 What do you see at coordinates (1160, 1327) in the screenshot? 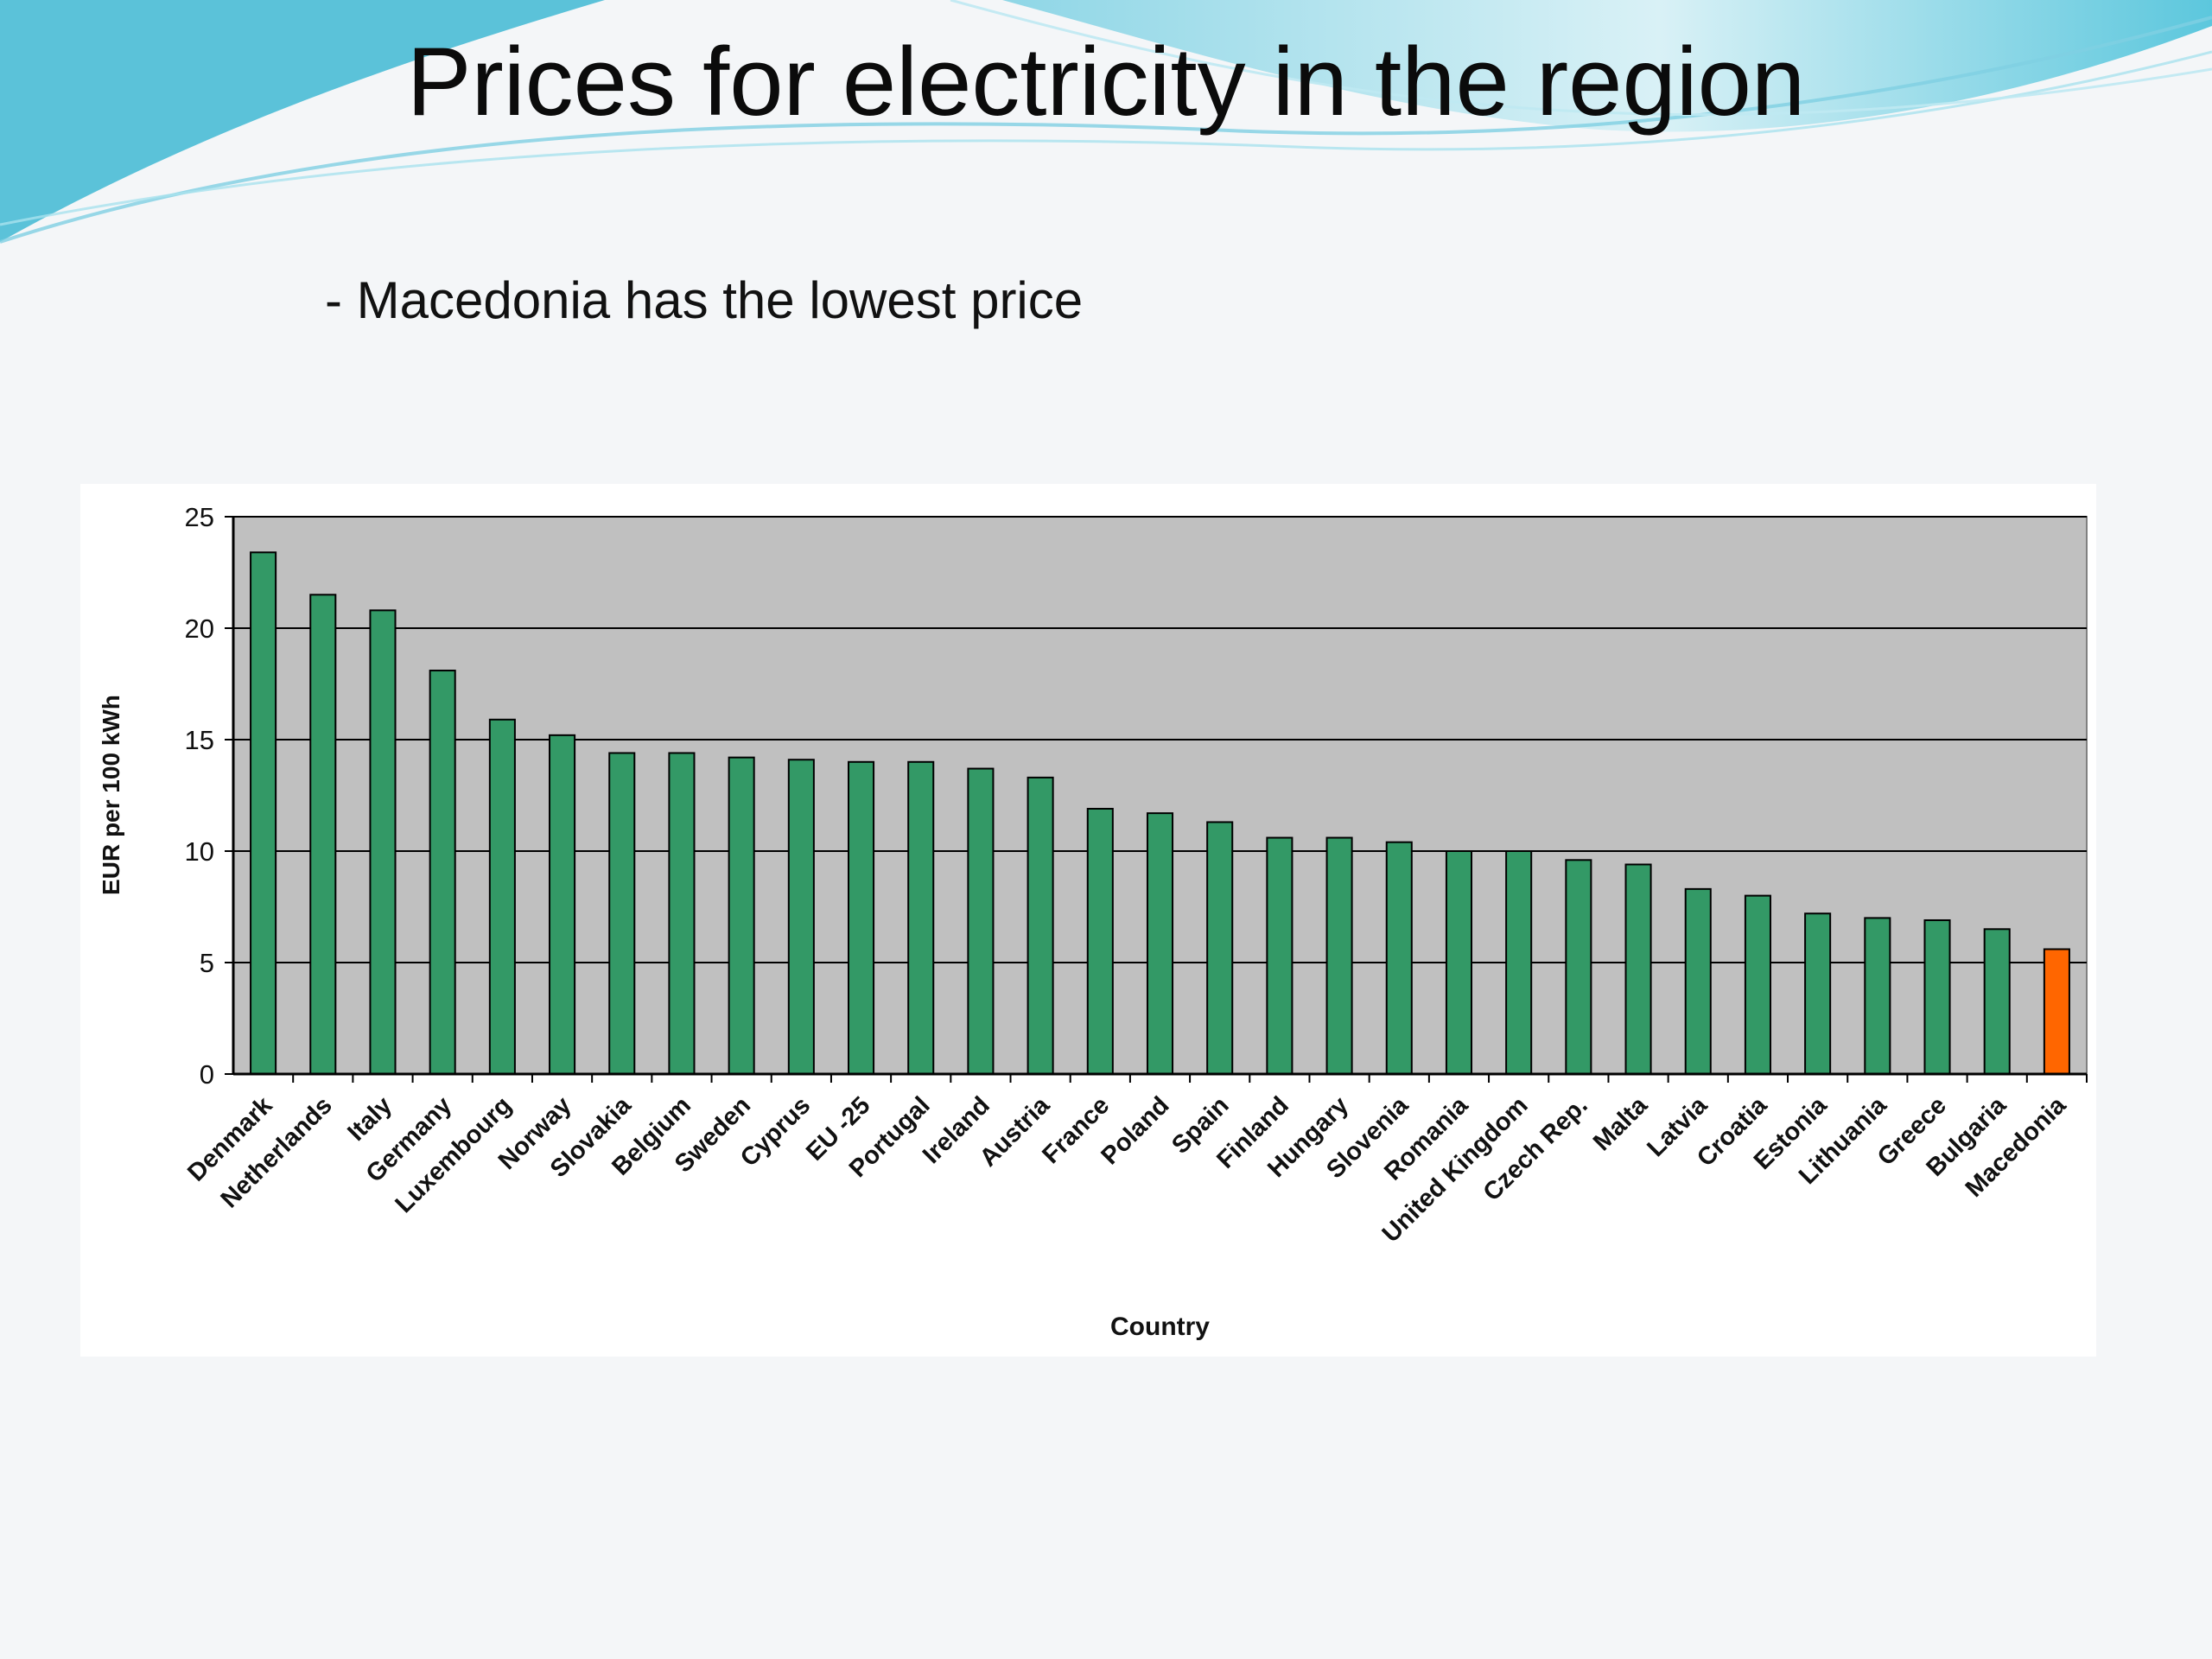
I see `x-axis-title: Country` at bounding box center [1160, 1327].